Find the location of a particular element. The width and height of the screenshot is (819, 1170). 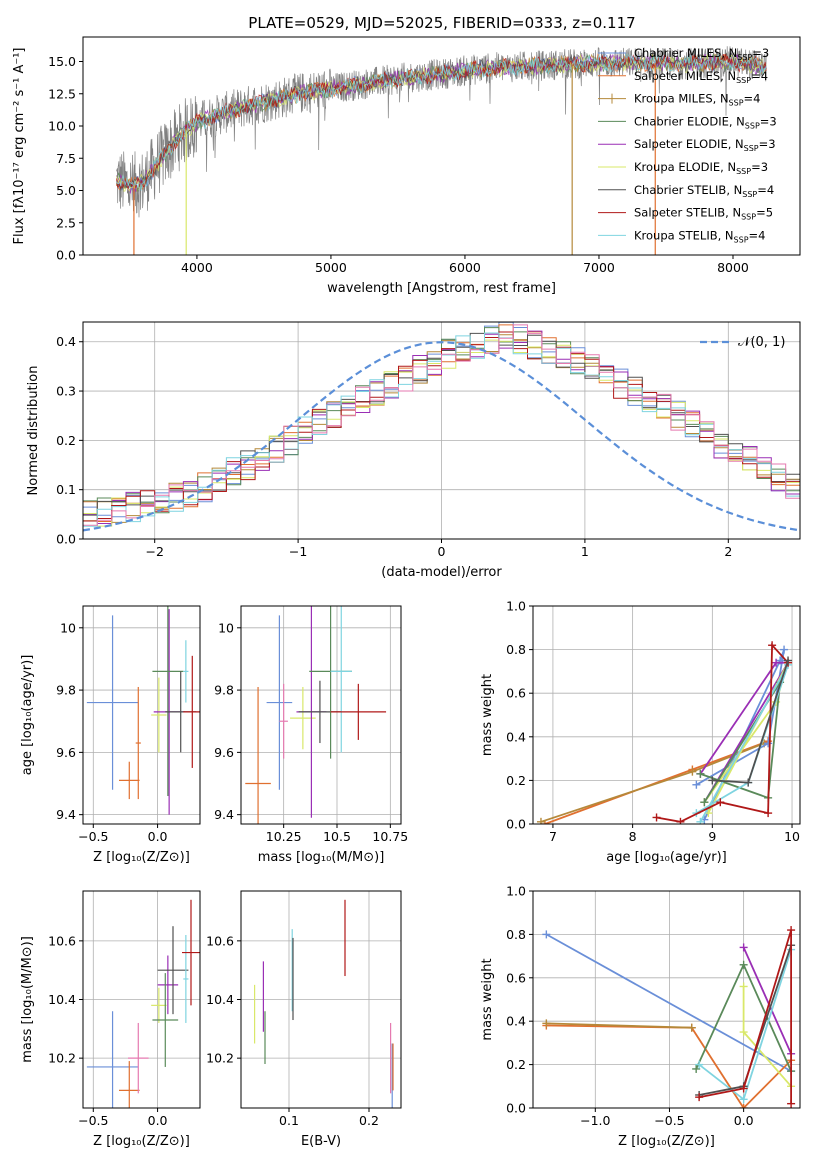

x-tick-label: 0.1 is located at coordinates (289, 1120).